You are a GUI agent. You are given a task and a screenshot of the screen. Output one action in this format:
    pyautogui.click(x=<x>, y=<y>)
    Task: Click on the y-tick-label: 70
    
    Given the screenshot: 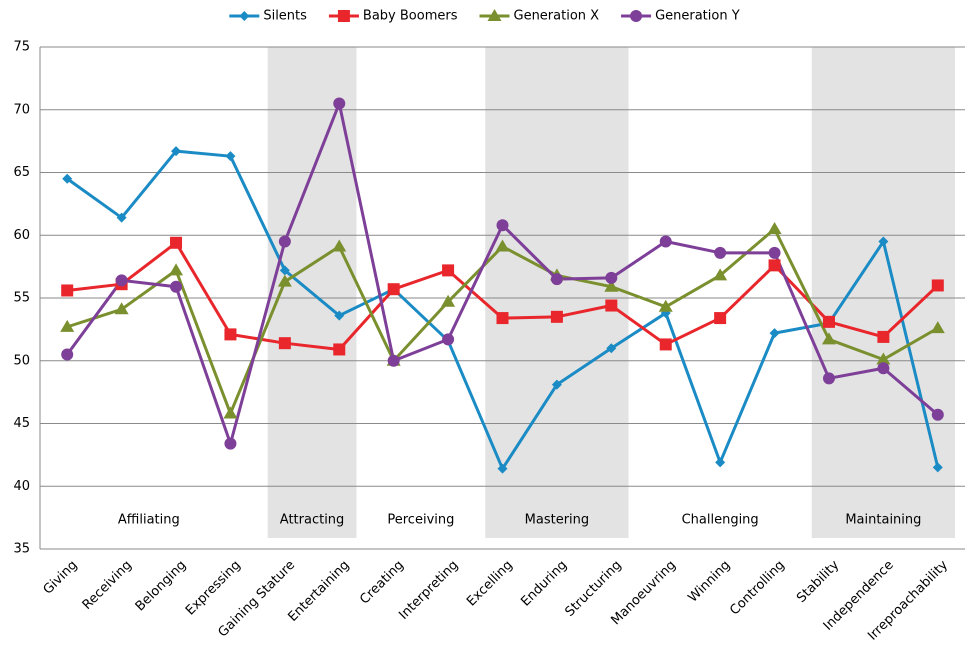 What is the action you would take?
    pyautogui.click(x=21, y=109)
    